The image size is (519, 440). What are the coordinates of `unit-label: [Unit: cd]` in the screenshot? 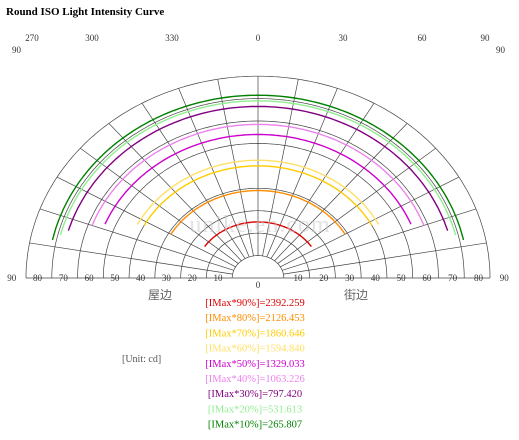 It's located at (141, 359).